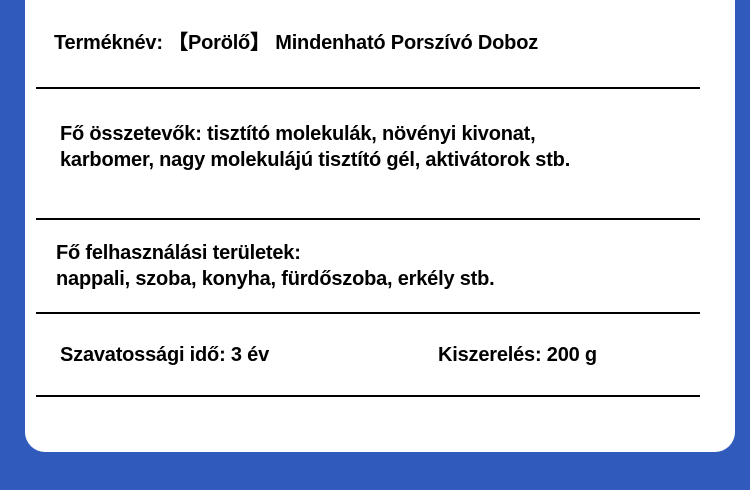  Describe the element at coordinates (517, 355) in the screenshot. I see `package-size: Kiszerelés: 200 g` at that location.